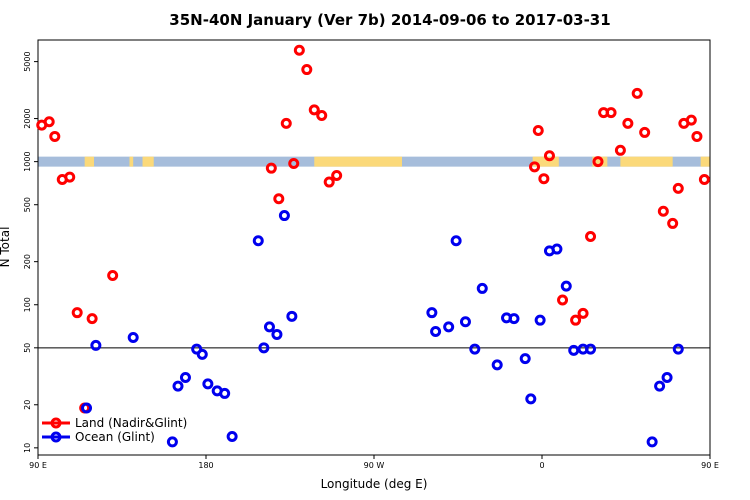 Image resolution: width=750 pixels, height=500 pixels. What do you see at coordinates (27, 61) in the screenshot?
I see `y-tick-label: 5000` at bounding box center [27, 61].